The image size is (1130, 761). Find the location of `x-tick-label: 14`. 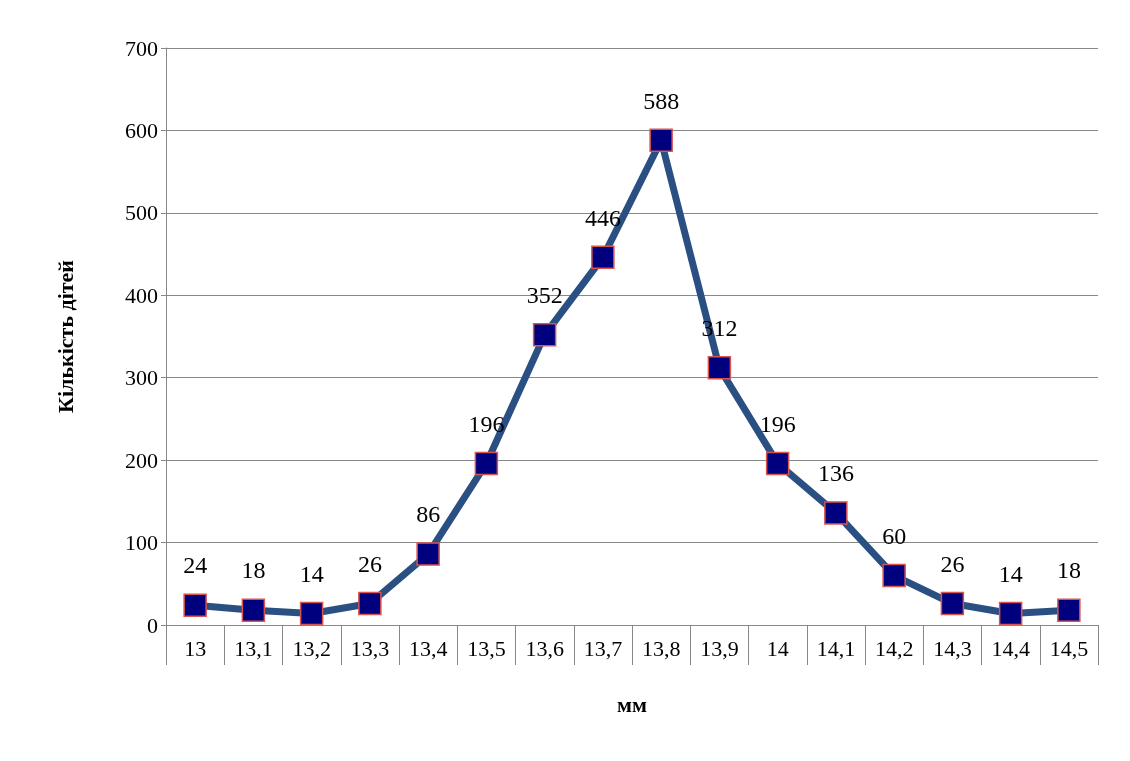

x-tick-label: 14 is located at coordinates (777, 648).